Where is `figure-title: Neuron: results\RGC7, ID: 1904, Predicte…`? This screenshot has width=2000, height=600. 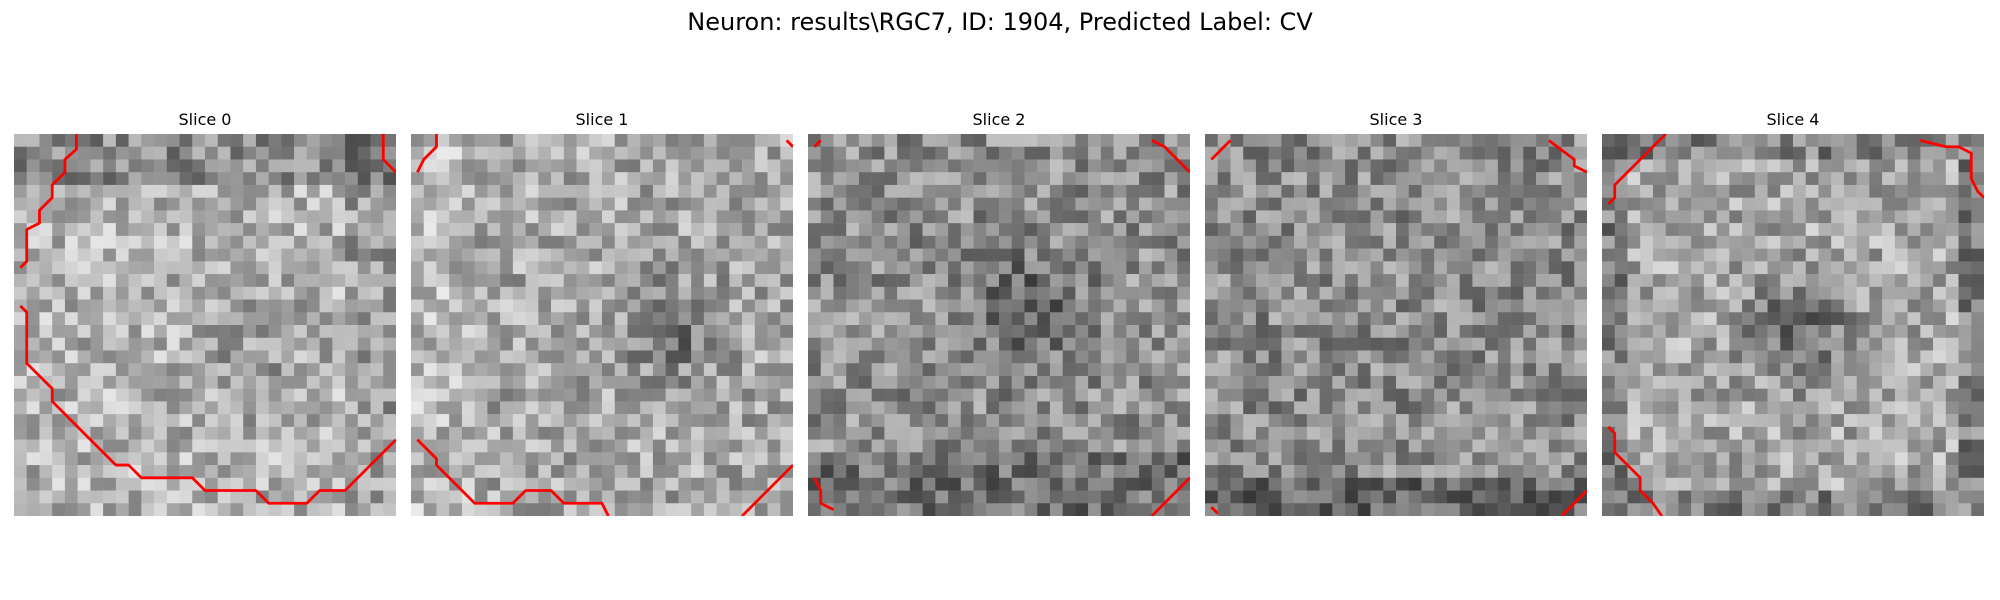
figure-title: Neuron: results\RGC7, ID: 1904, Predicte… is located at coordinates (1000, 22).